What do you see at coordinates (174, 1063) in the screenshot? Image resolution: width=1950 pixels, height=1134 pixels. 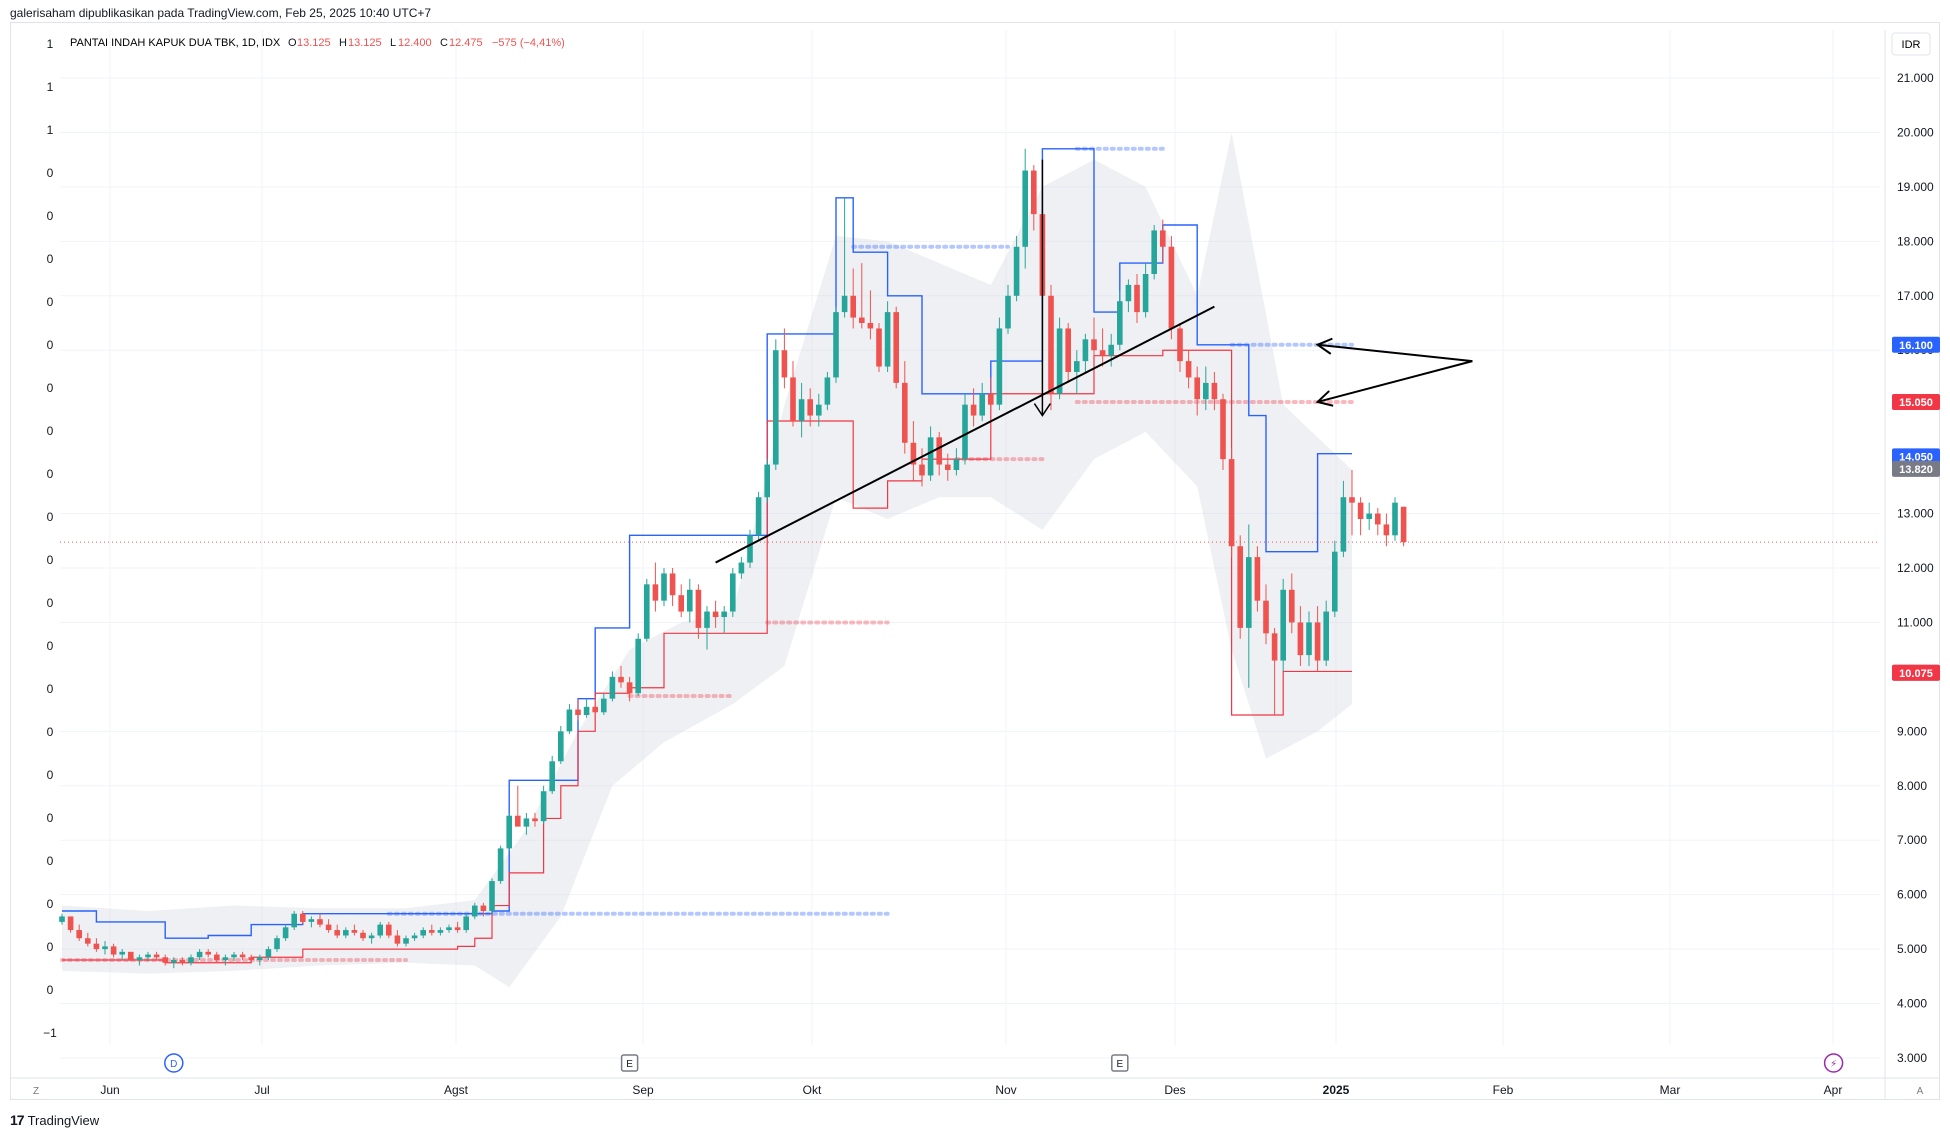 I see `dividend-icon` at bounding box center [174, 1063].